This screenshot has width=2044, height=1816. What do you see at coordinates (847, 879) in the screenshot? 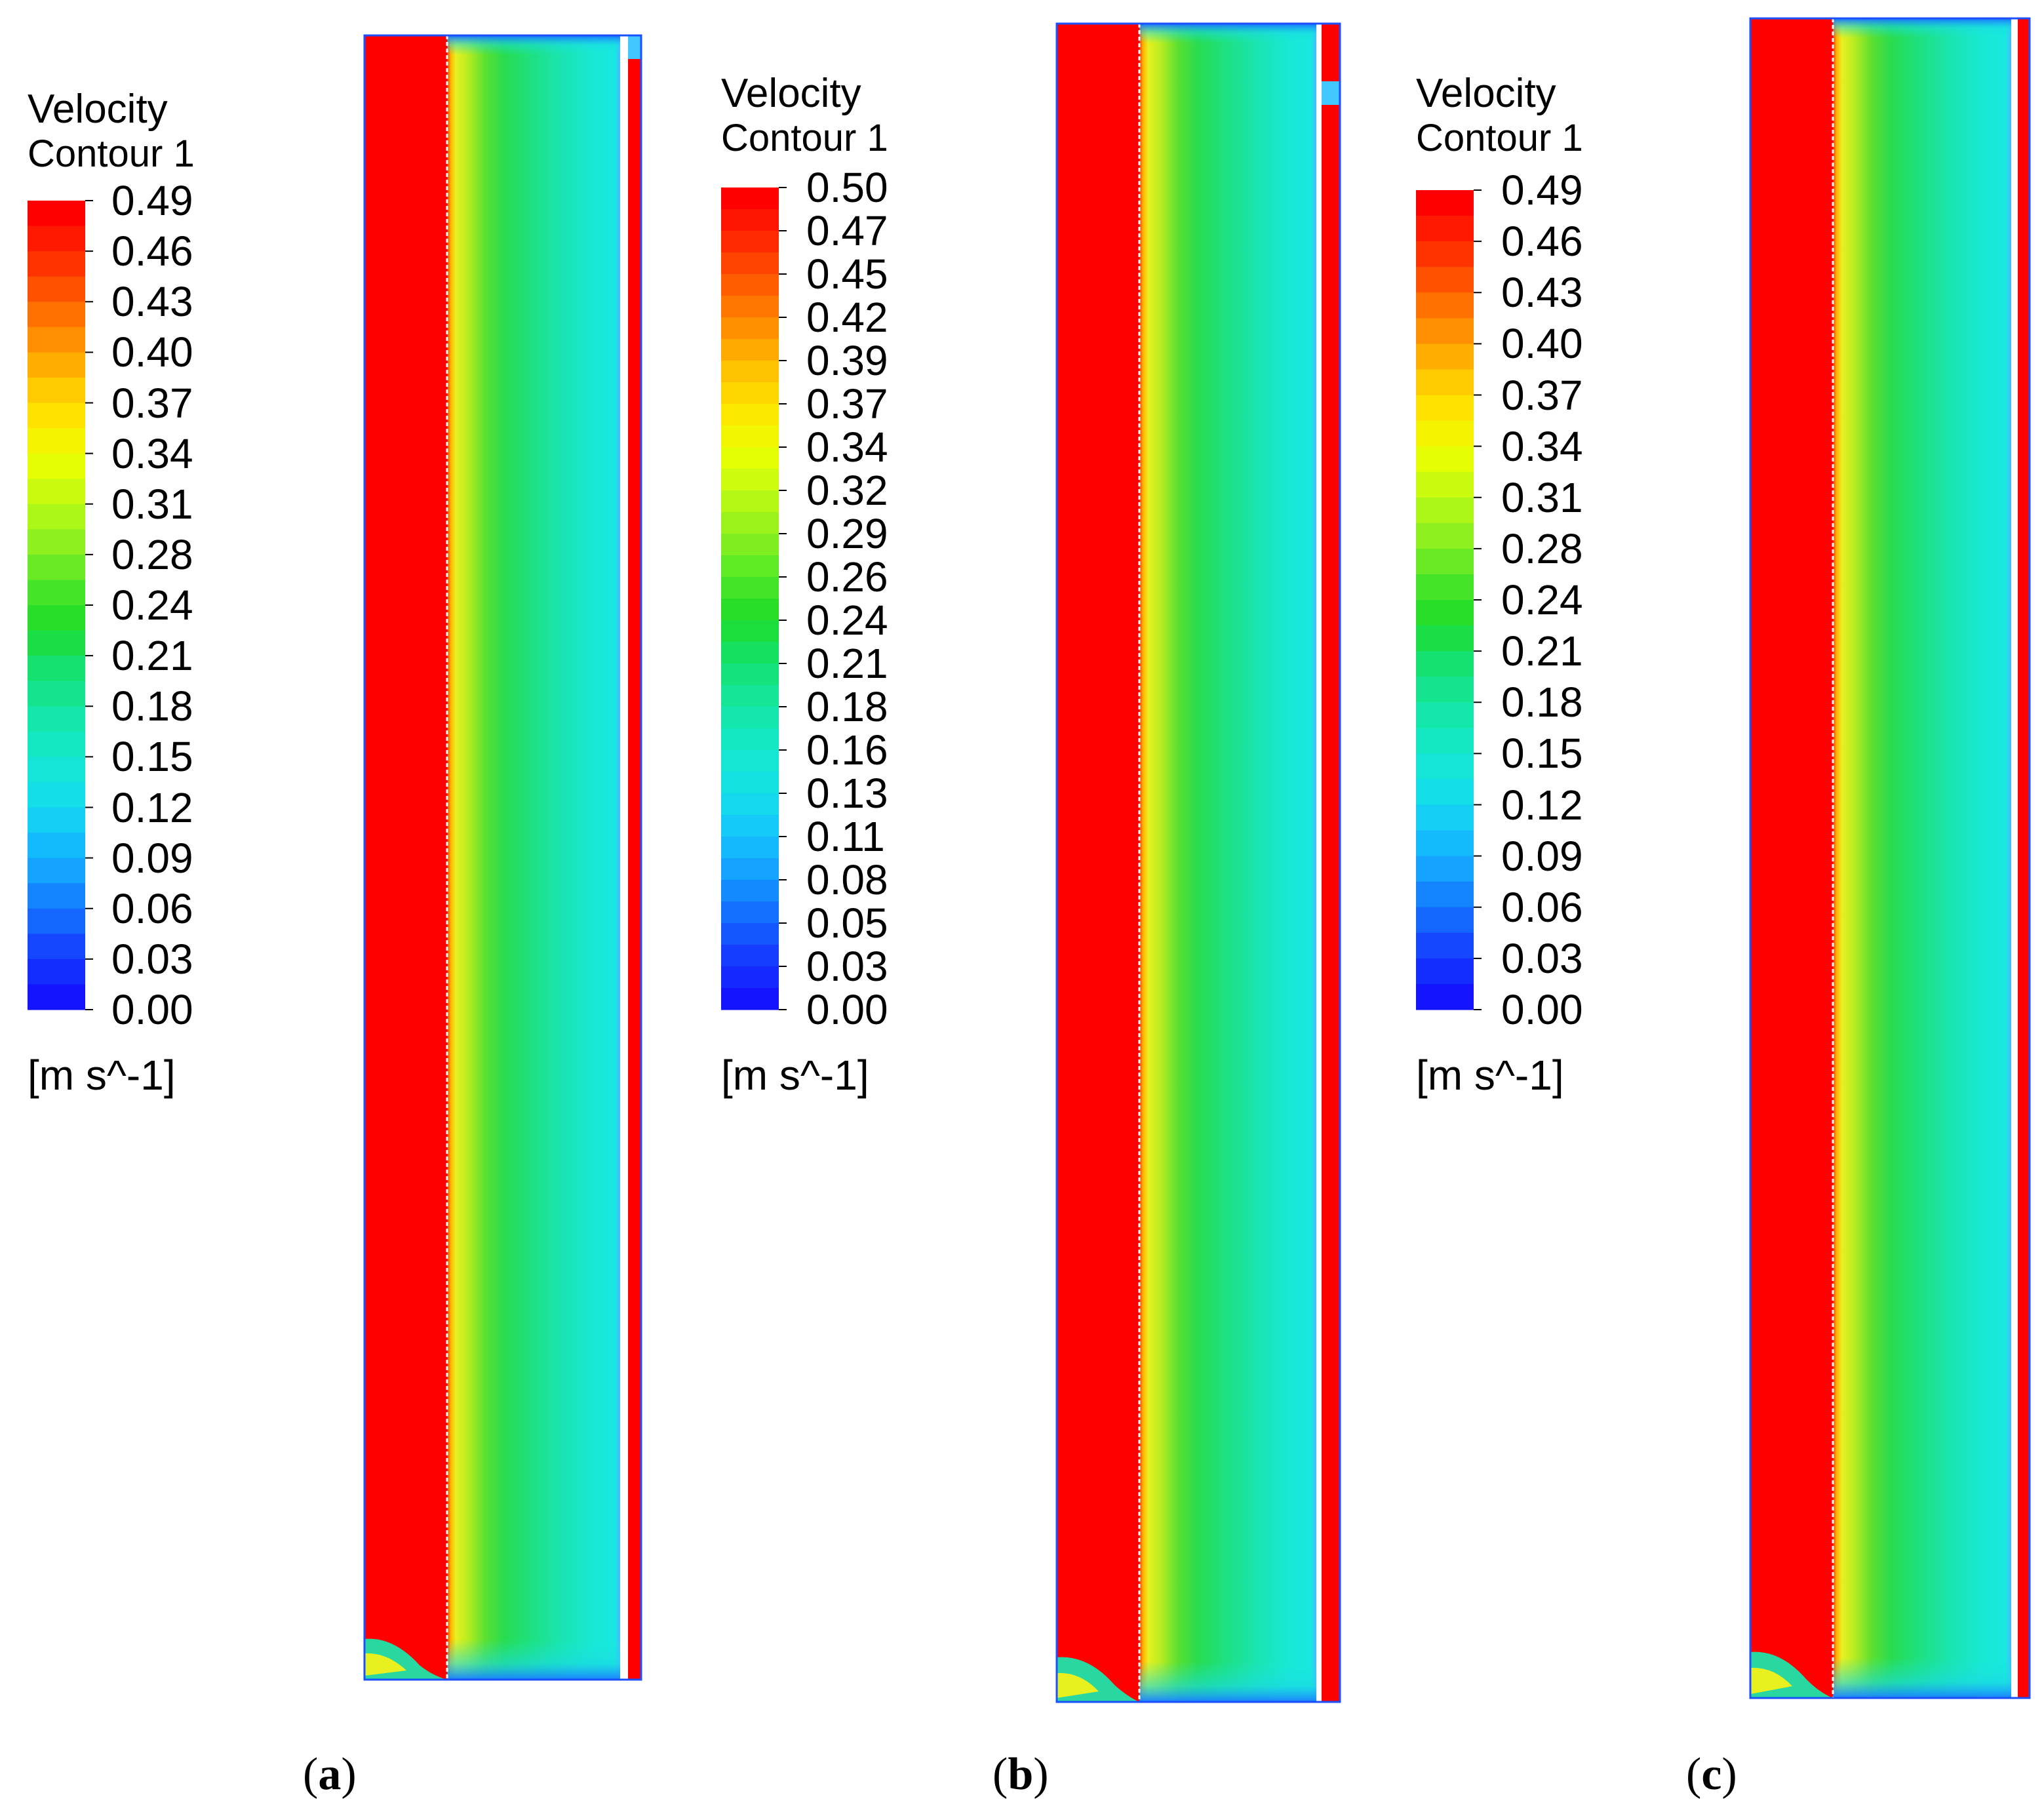
I see `colorbar-tick-label: 0.08` at bounding box center [847, 879].